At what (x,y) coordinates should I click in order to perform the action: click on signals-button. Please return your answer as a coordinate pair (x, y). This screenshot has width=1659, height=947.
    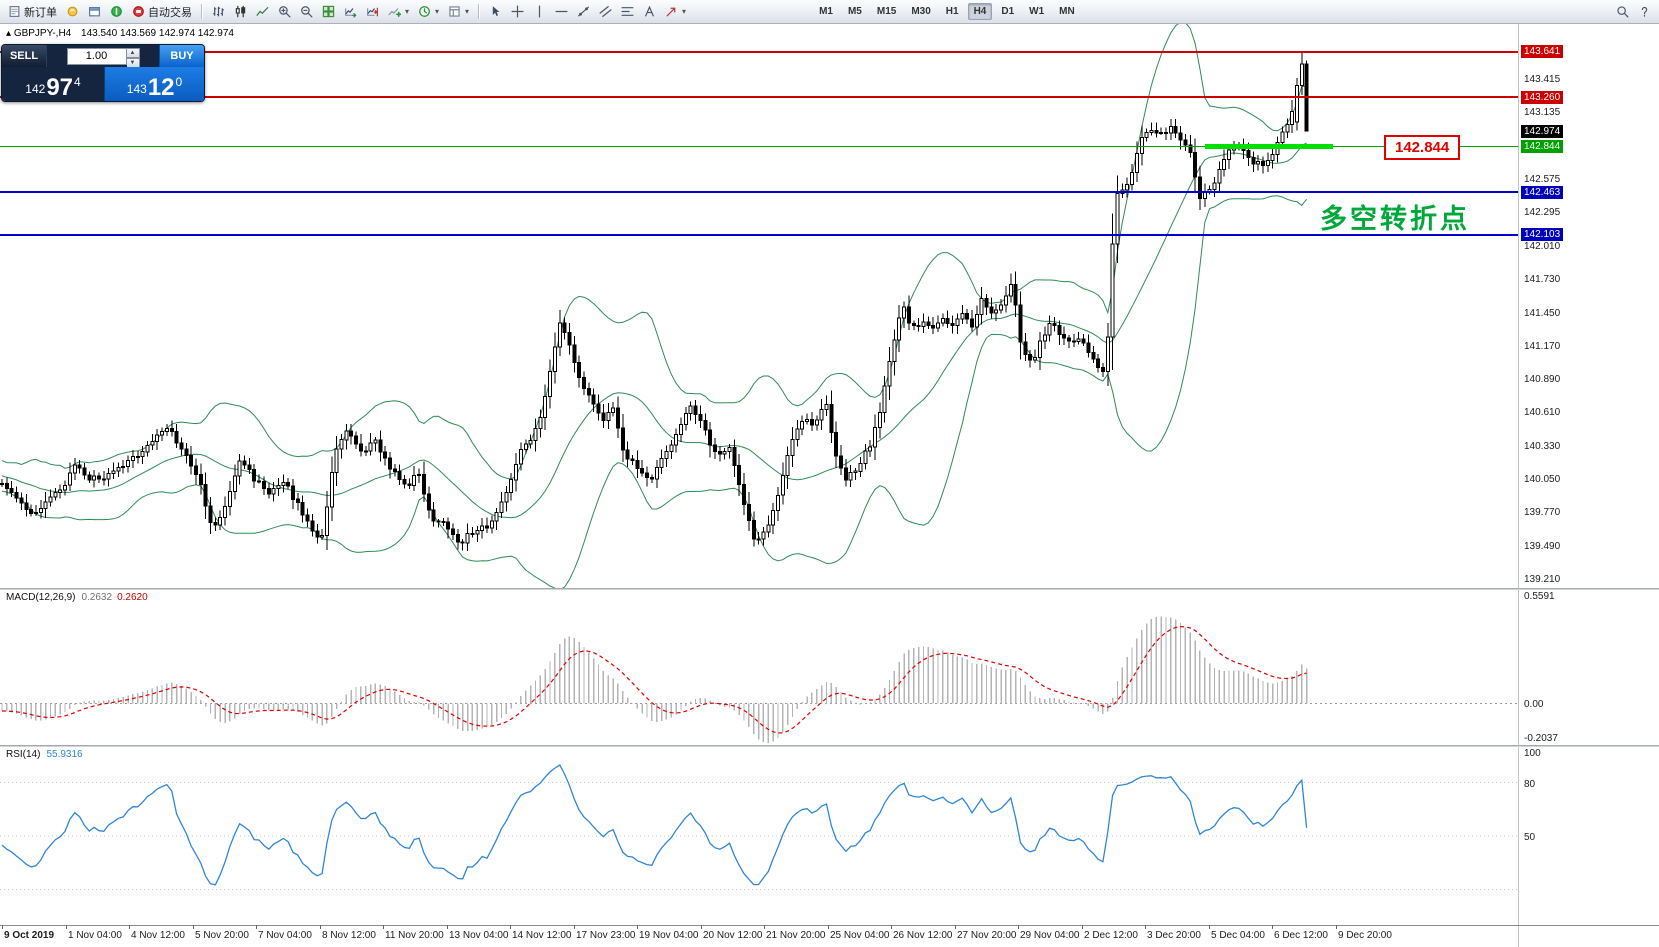
    Looking at the image, I should click on (72, 12).